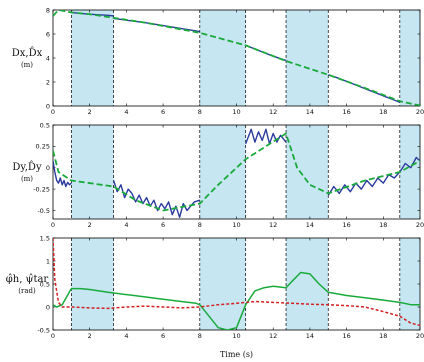 This screenshot has height=362, width=424. Describe the element at coordinates (27, 53) in the screenshot. I see `y-axis-label: Dx,D̂x` at that location.